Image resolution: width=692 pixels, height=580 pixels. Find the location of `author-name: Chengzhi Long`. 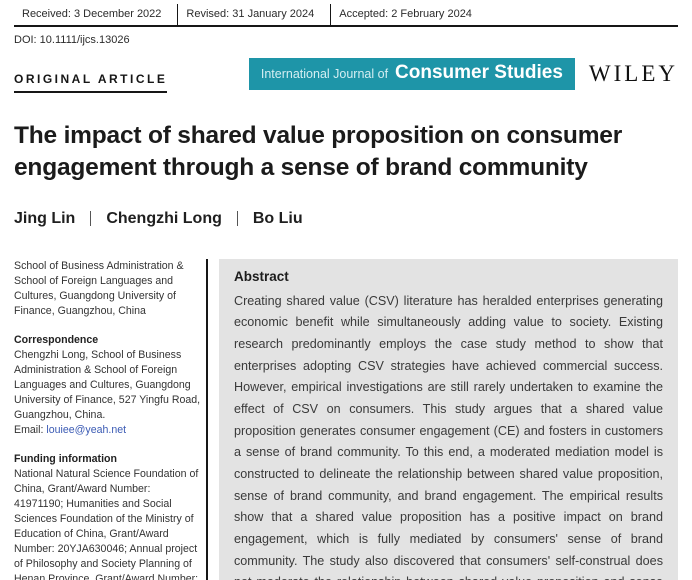

author-name: Chengzhi Long is located at coordinates (164, 218).